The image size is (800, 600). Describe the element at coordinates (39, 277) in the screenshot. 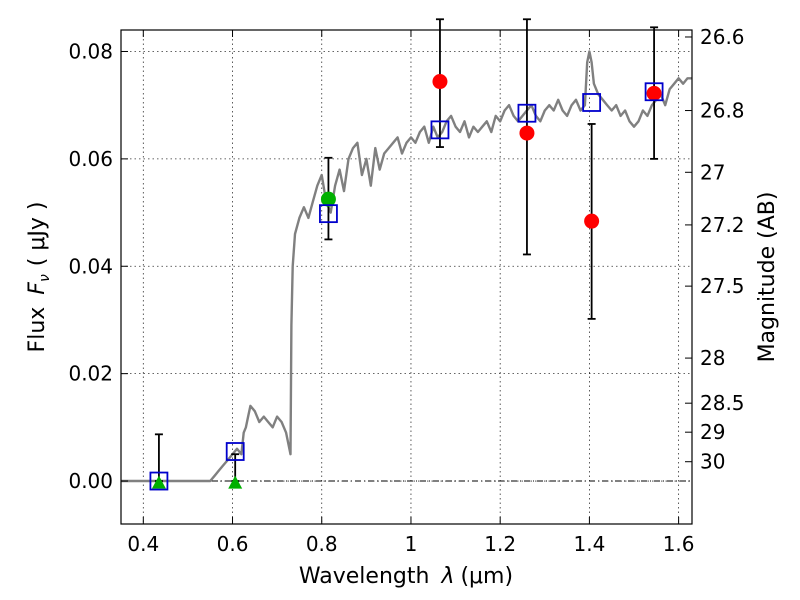

I see `y-axis-title: FluxFν( μJy )` at that location.